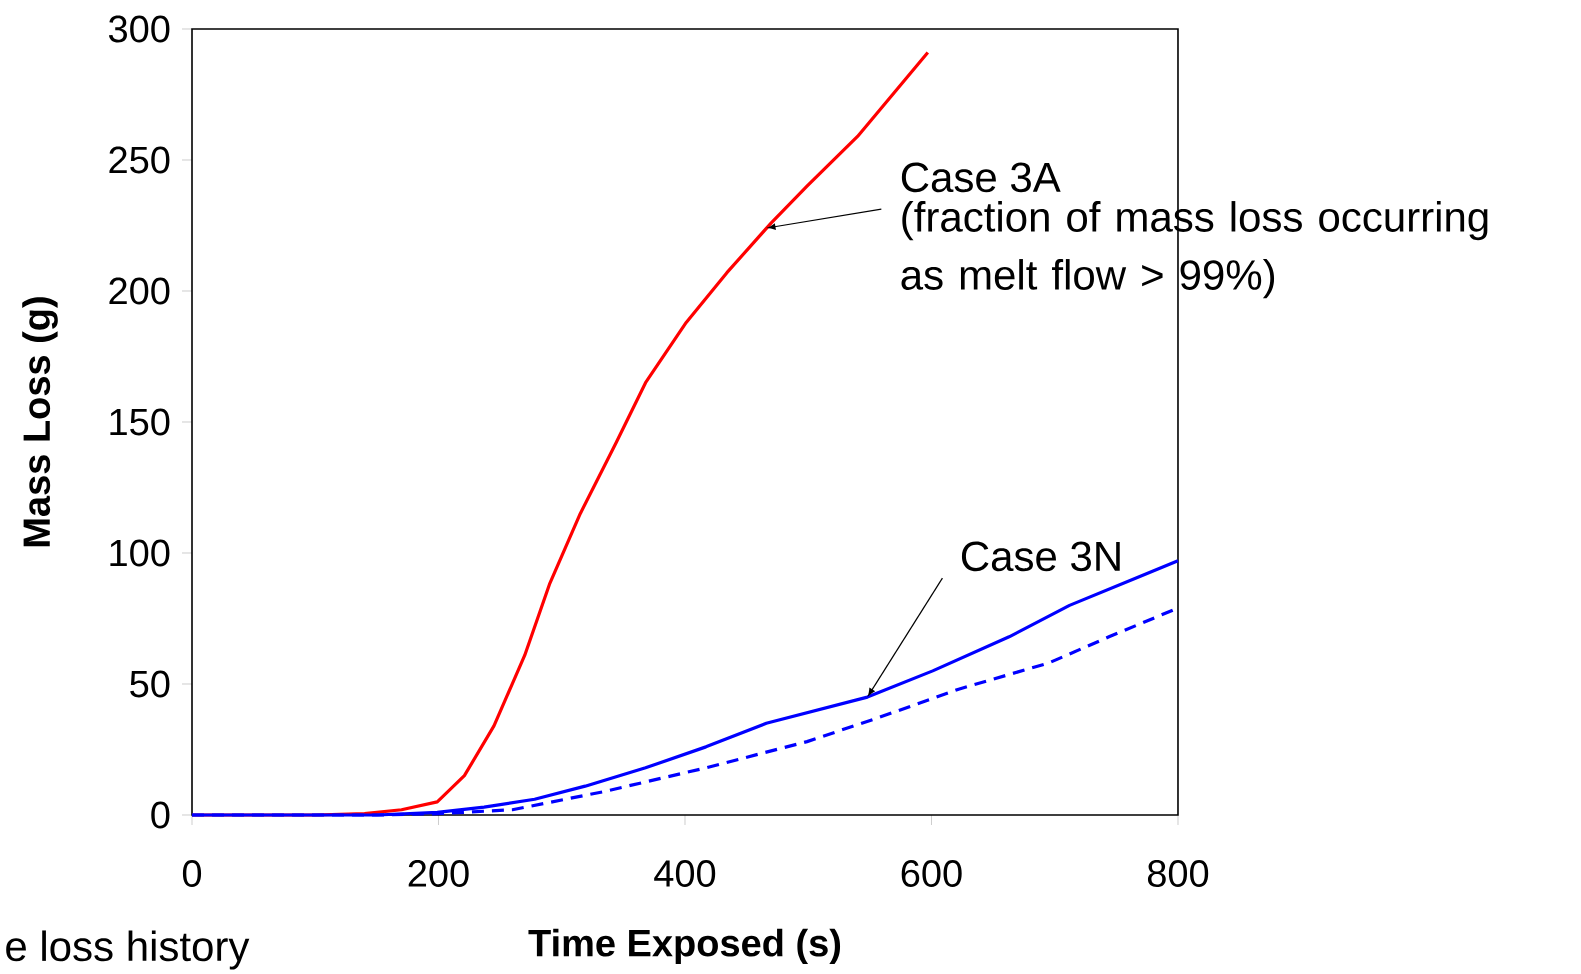  I want to click on annotation: Case 3A, so click(981, 177).